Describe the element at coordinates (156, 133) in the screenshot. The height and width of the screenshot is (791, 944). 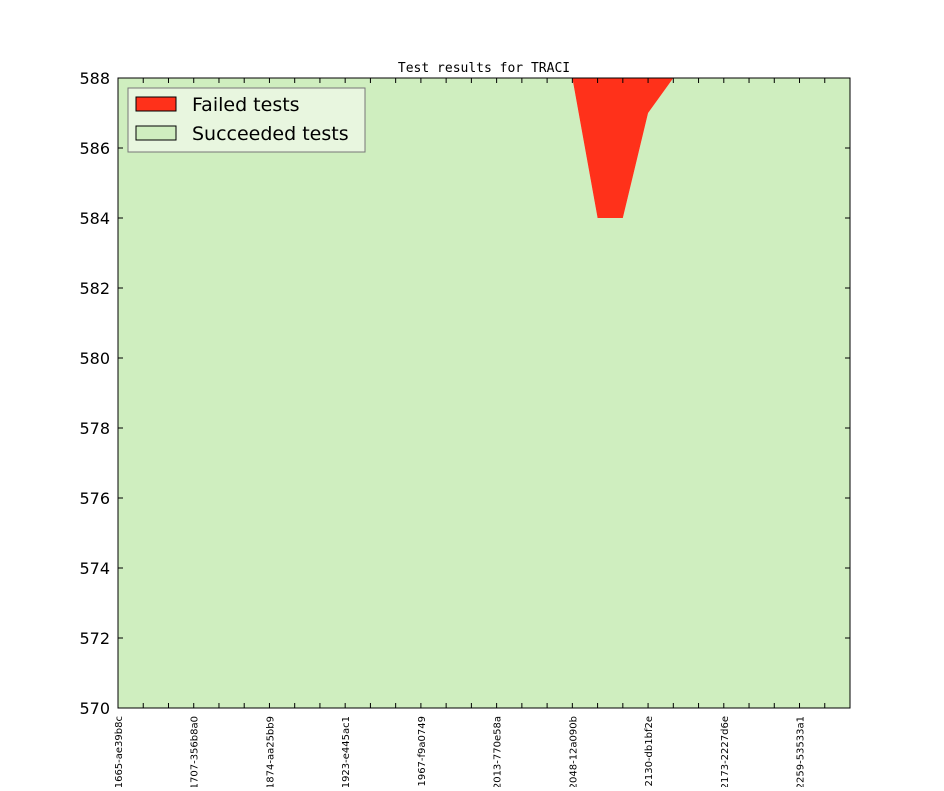
I see `legend-swatch-succeeded` at that location.